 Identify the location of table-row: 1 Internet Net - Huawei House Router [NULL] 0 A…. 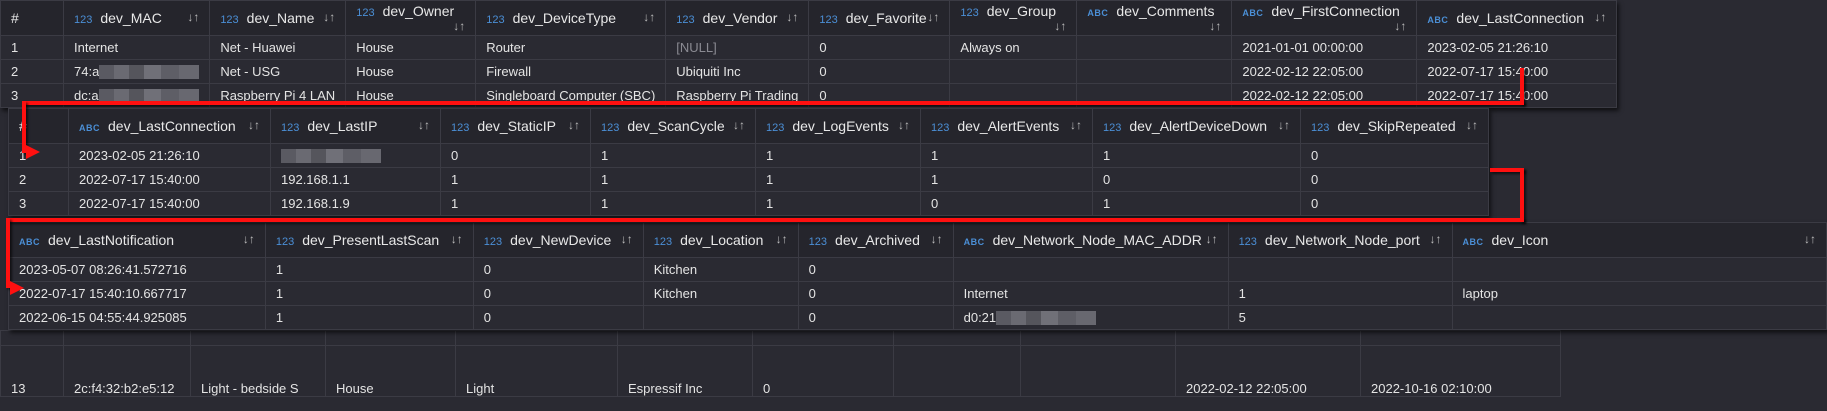
(809, 47).